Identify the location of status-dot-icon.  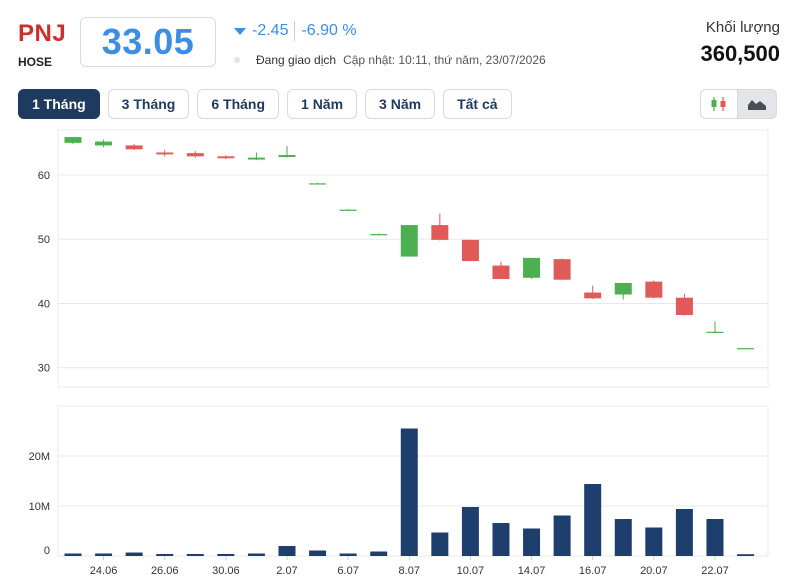
(237, 60).